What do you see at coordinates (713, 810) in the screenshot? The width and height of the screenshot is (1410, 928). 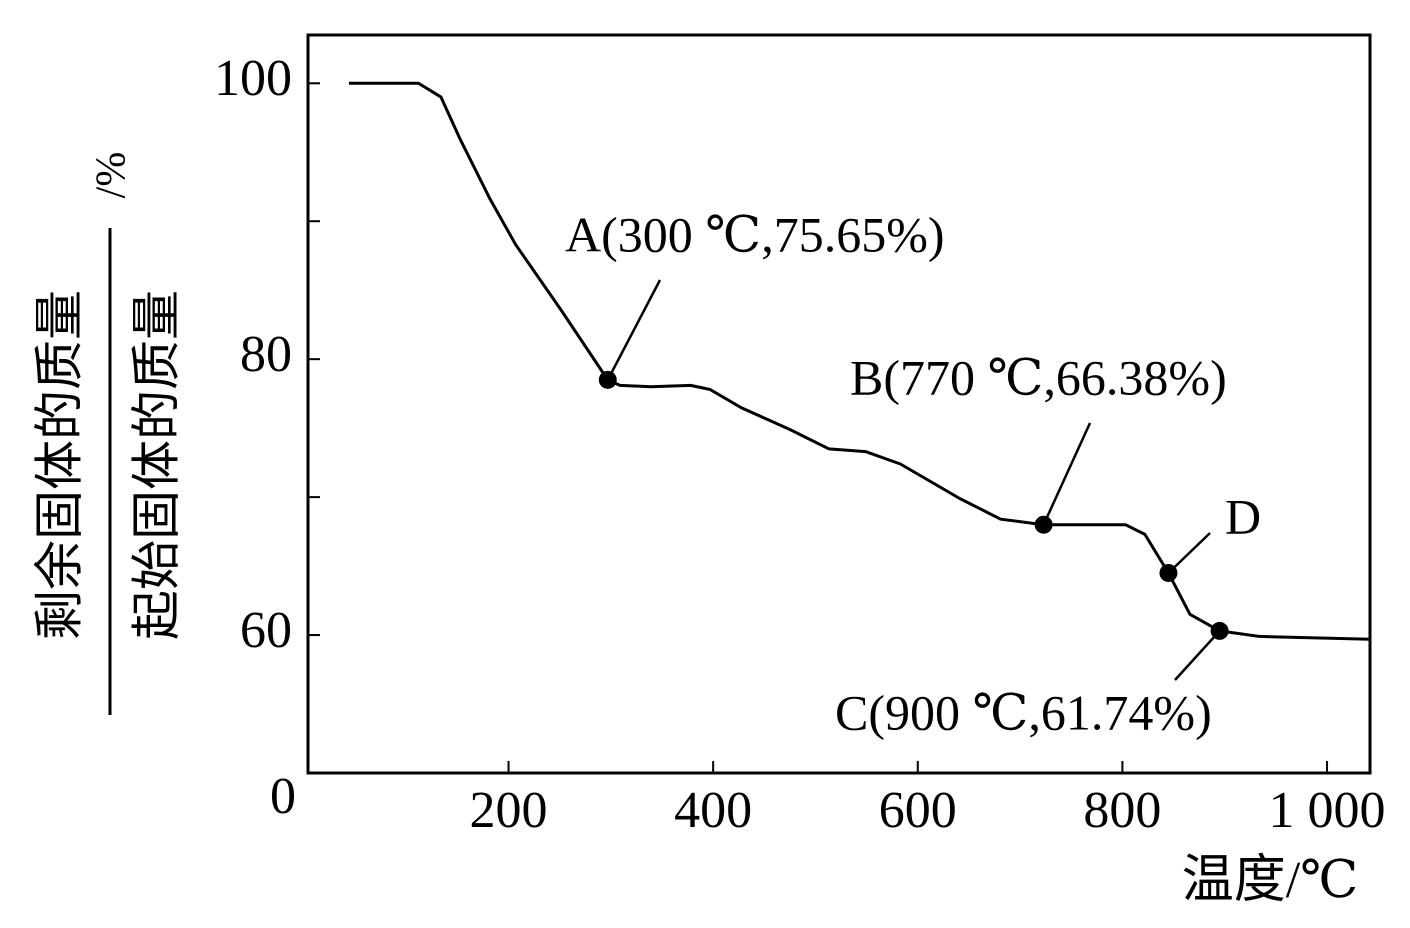 I see `x-tick-label: 400` at bounding box center [713, 810].